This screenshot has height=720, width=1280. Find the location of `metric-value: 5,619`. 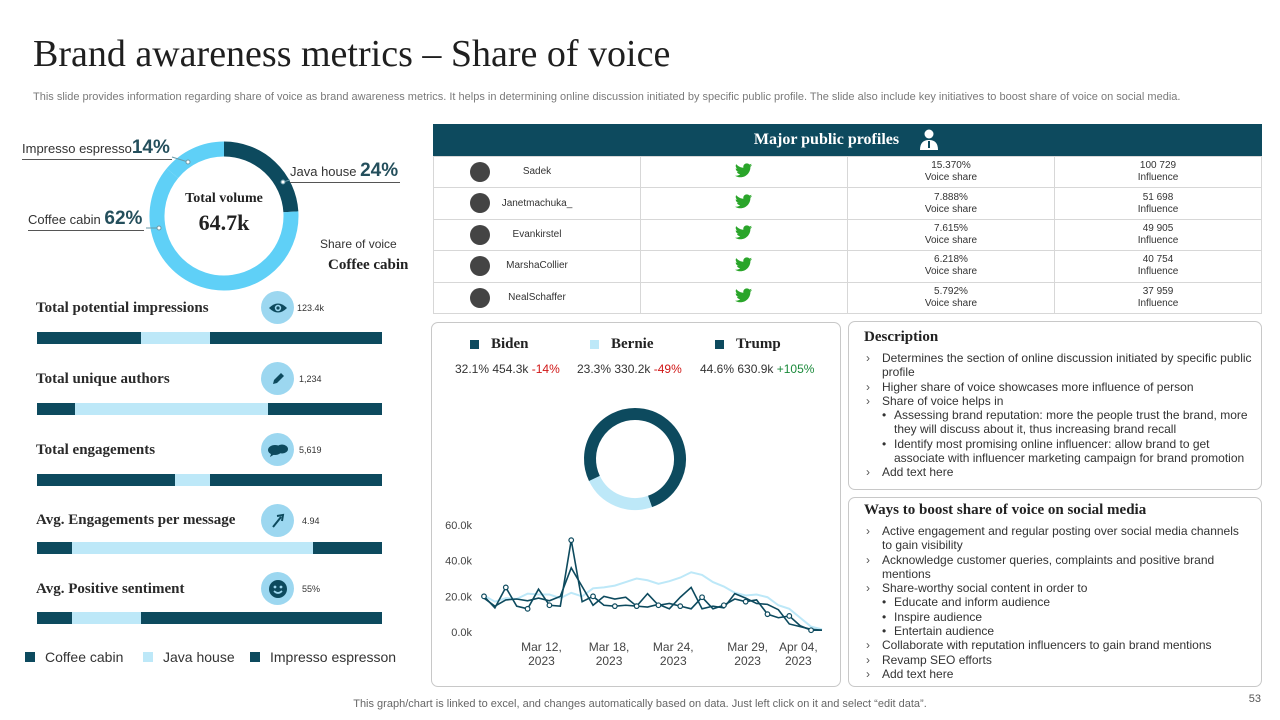

metric-value: 5,619 is located at coordinates (310, 450).